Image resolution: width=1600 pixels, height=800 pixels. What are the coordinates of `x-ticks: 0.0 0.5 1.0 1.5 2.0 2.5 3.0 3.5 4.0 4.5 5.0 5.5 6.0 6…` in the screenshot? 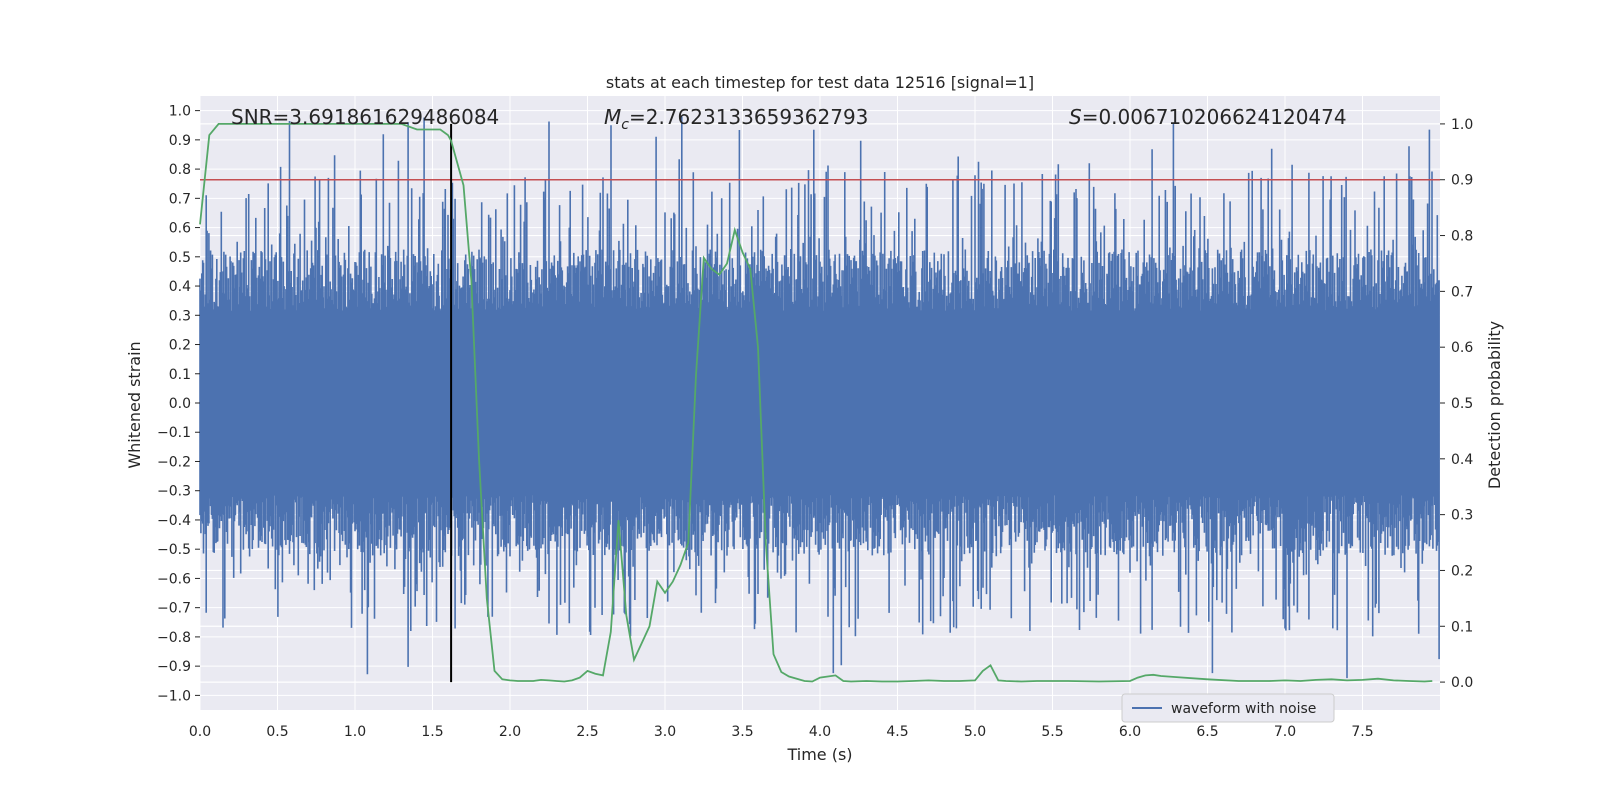 It's located at (781, 732).